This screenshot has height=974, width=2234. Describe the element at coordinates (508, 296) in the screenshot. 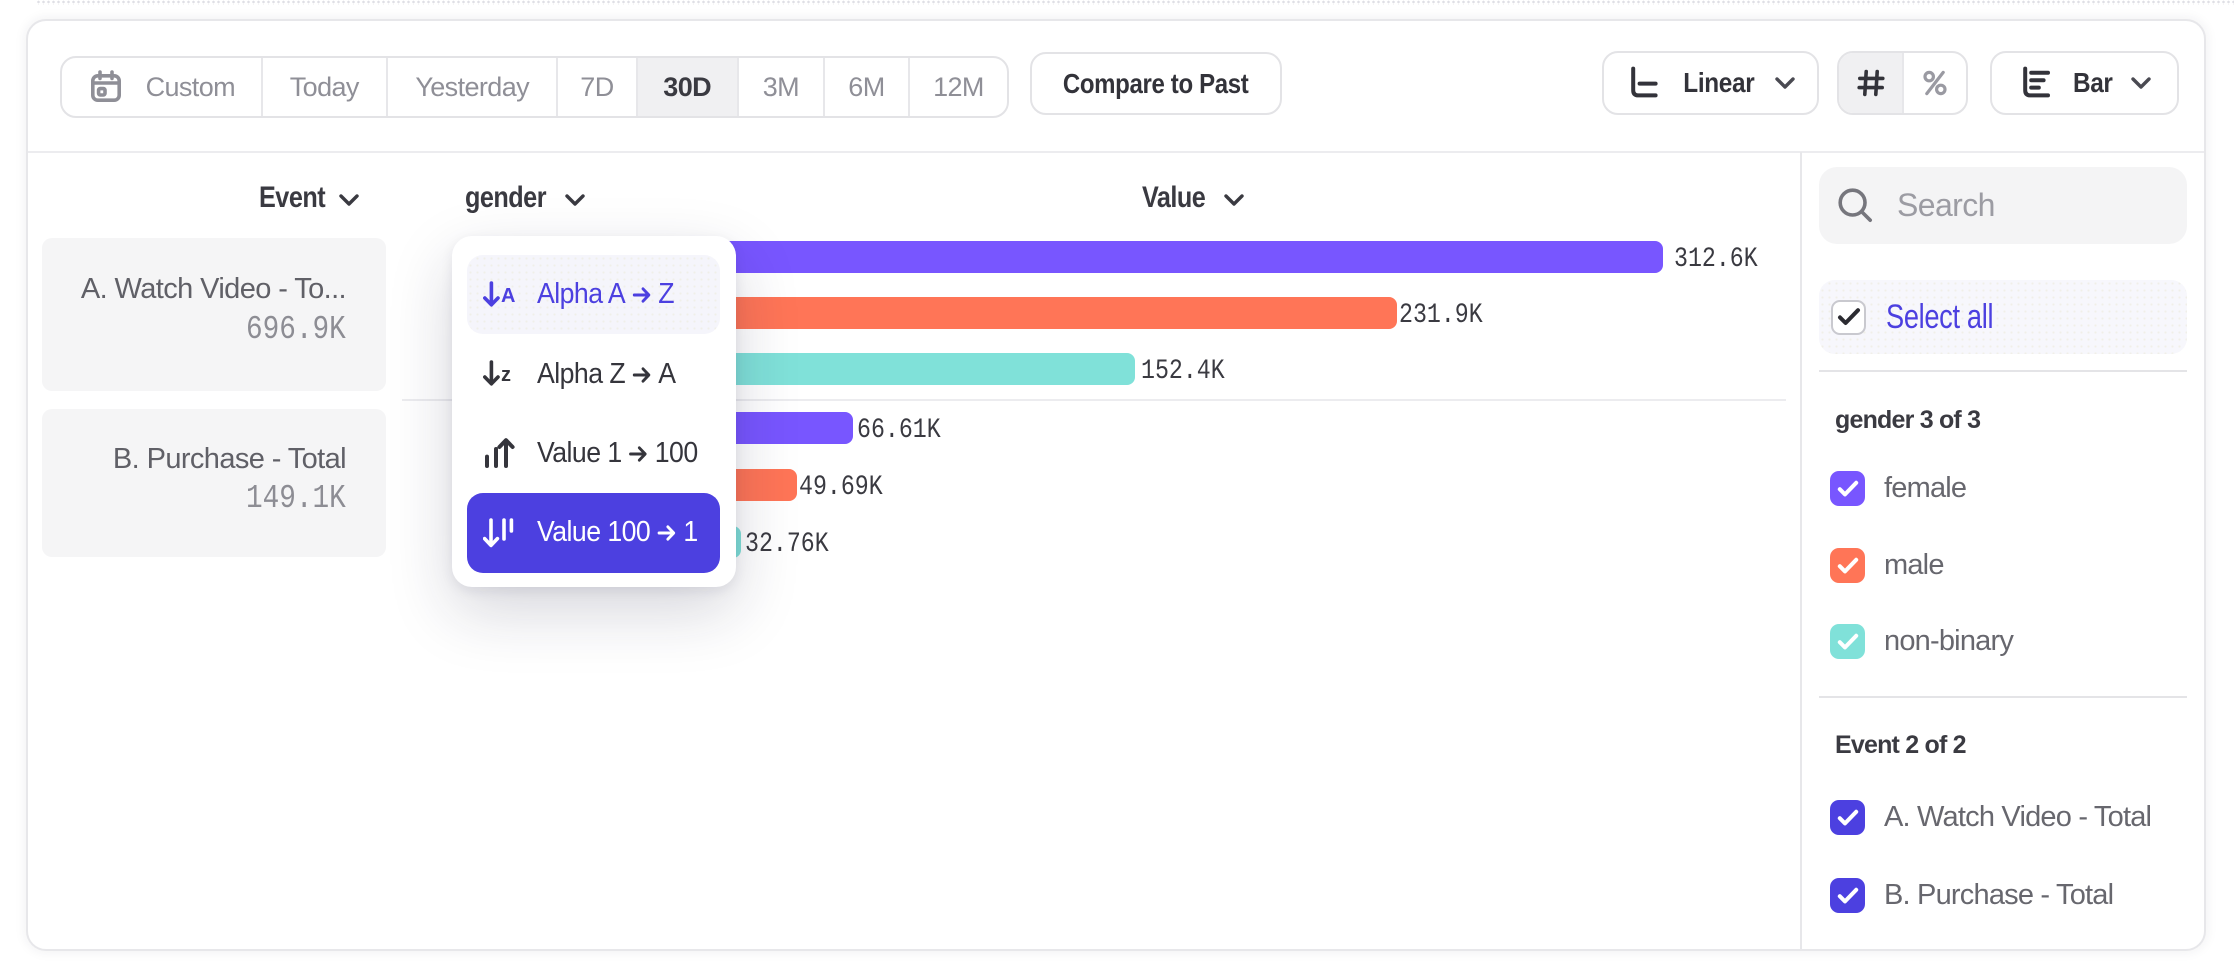

I see `svg-text: A` at that location.